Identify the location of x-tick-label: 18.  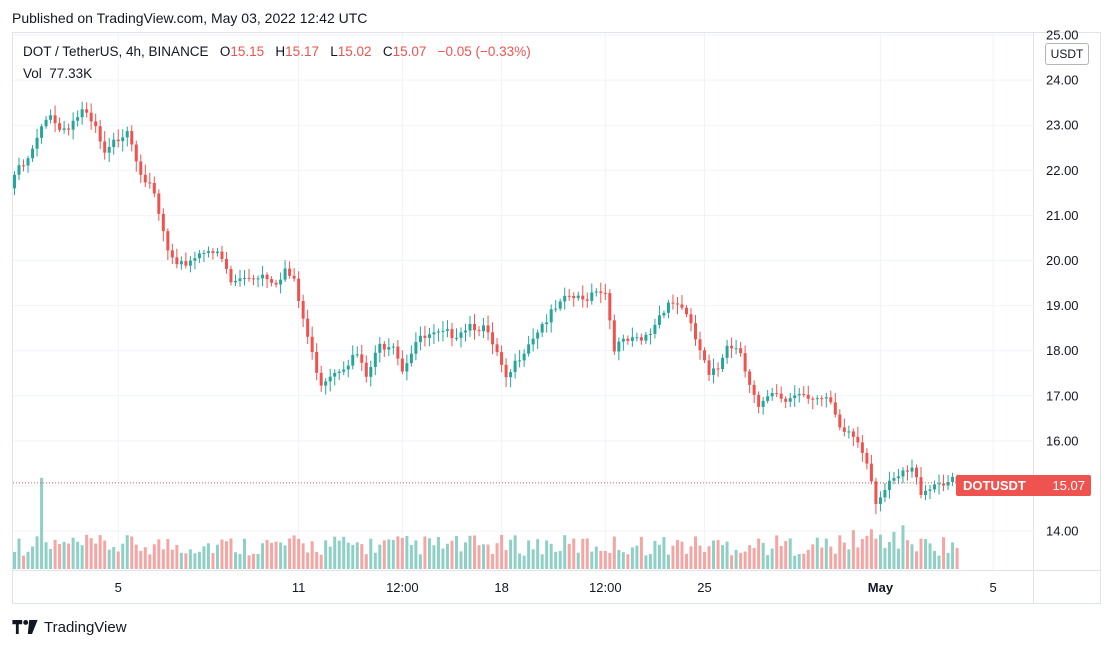
(501, 587).